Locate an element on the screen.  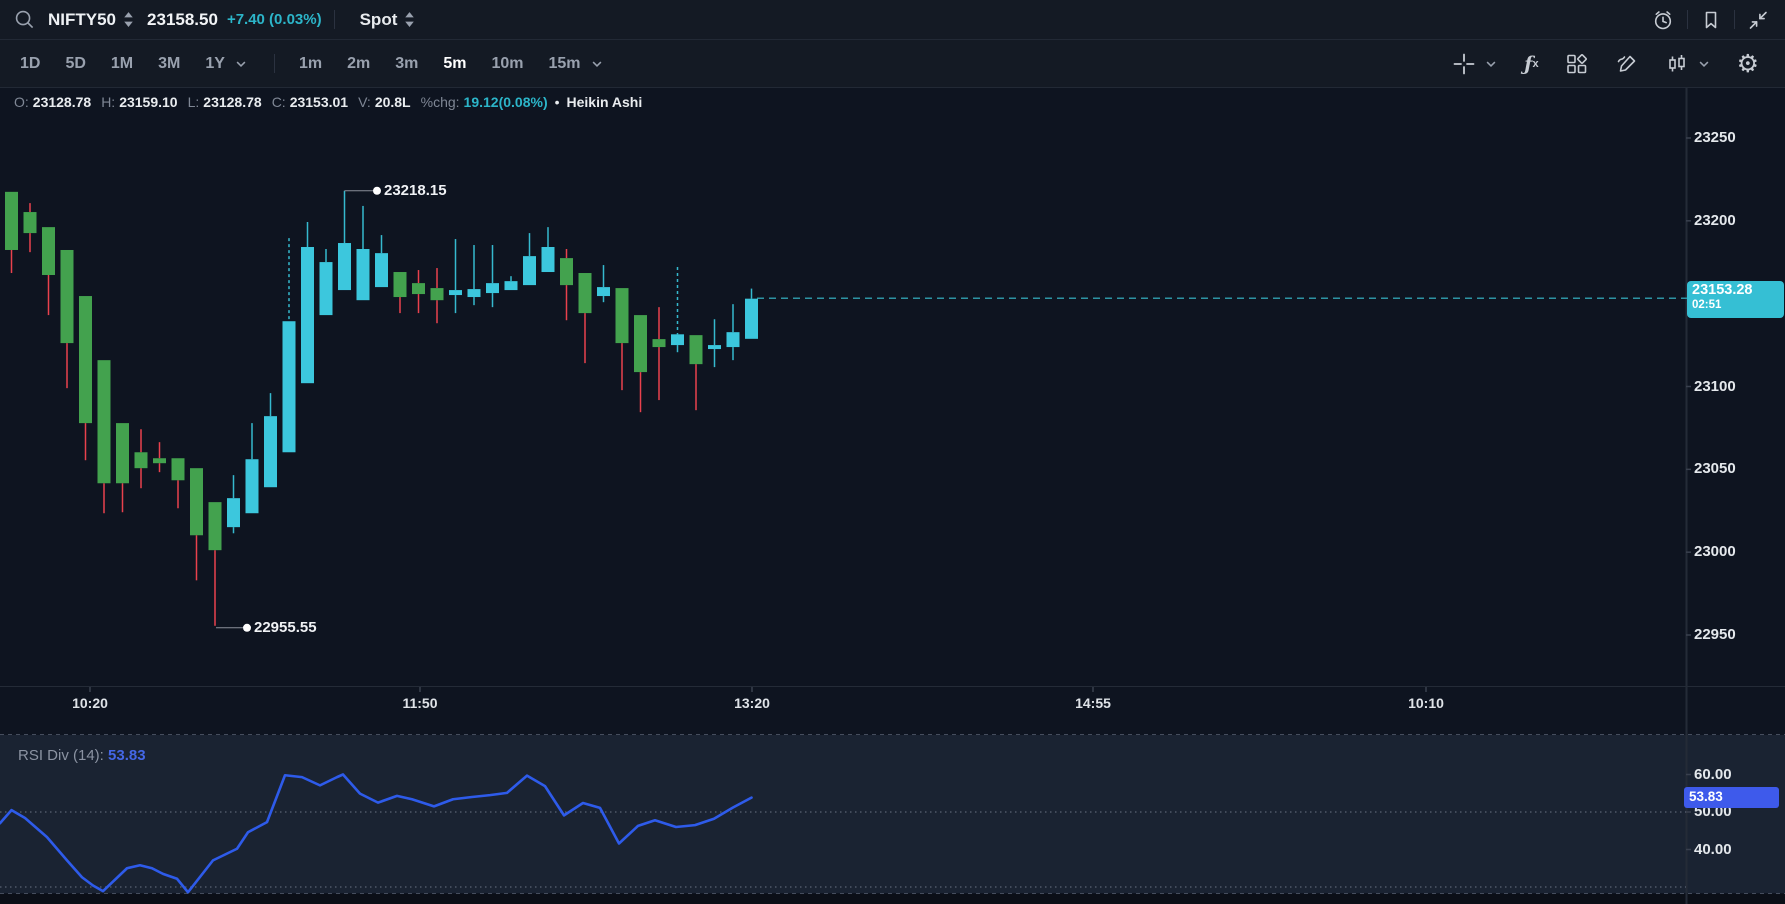
rsi-indicator-header: RSI Div (14): 53.83 is located at coordinates (82, 755).